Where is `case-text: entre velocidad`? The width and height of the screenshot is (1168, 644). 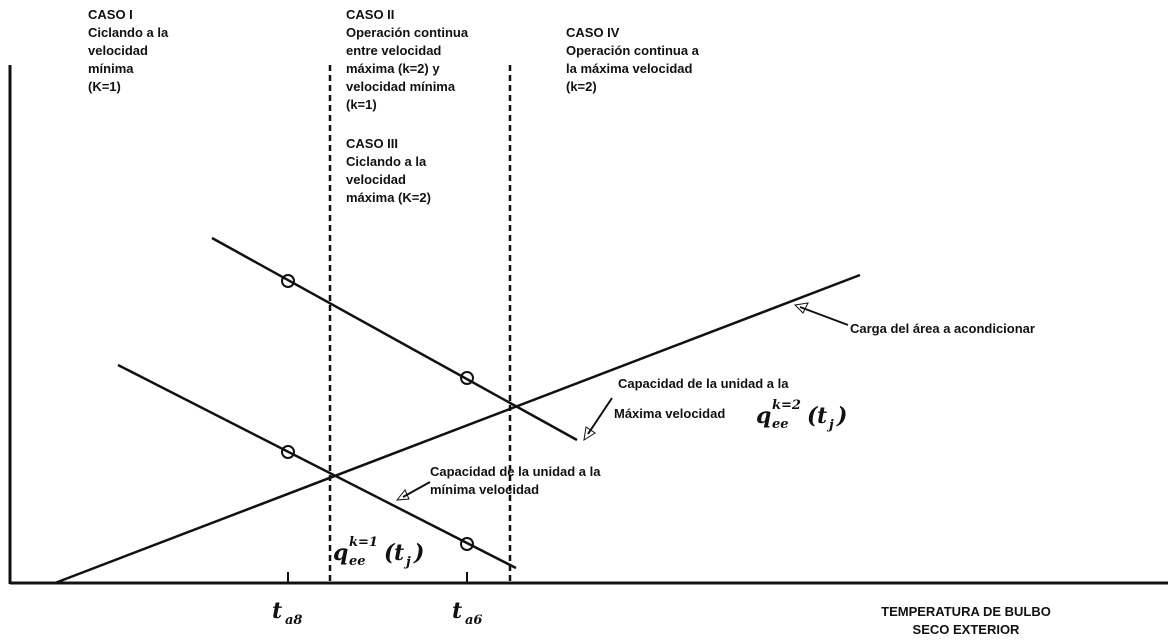
case-text: entre velocidad is located at coordinates (393, 50).